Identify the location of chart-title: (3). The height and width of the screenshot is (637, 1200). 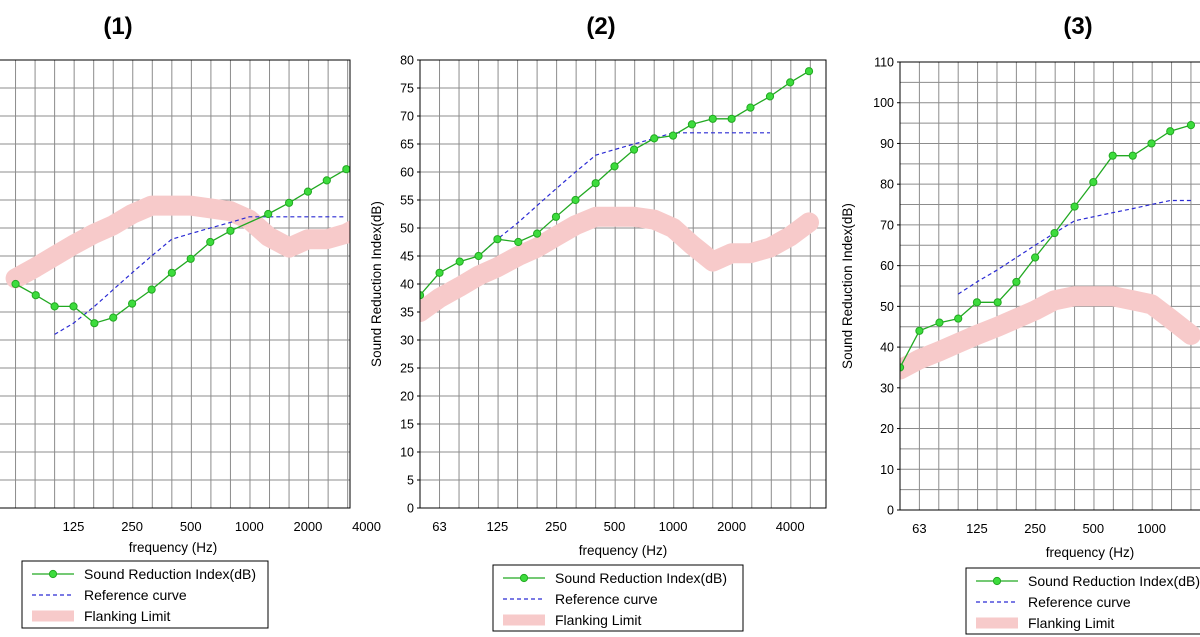
(1077, 26).